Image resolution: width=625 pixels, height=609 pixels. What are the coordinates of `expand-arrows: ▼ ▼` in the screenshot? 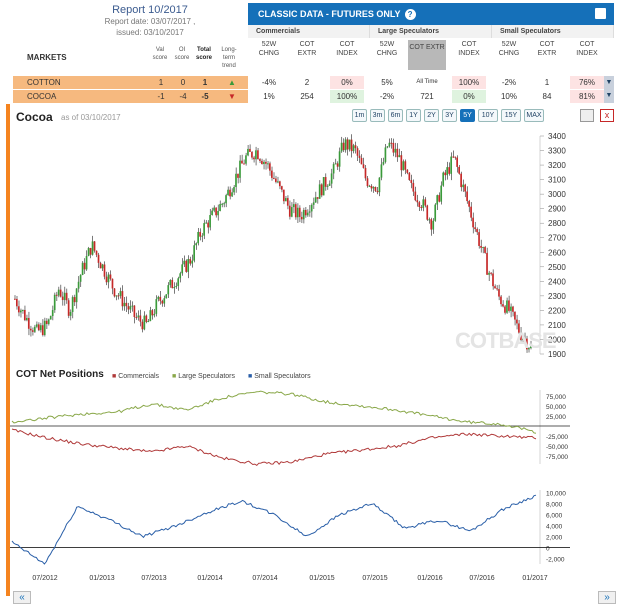 It's located at (609, 89).